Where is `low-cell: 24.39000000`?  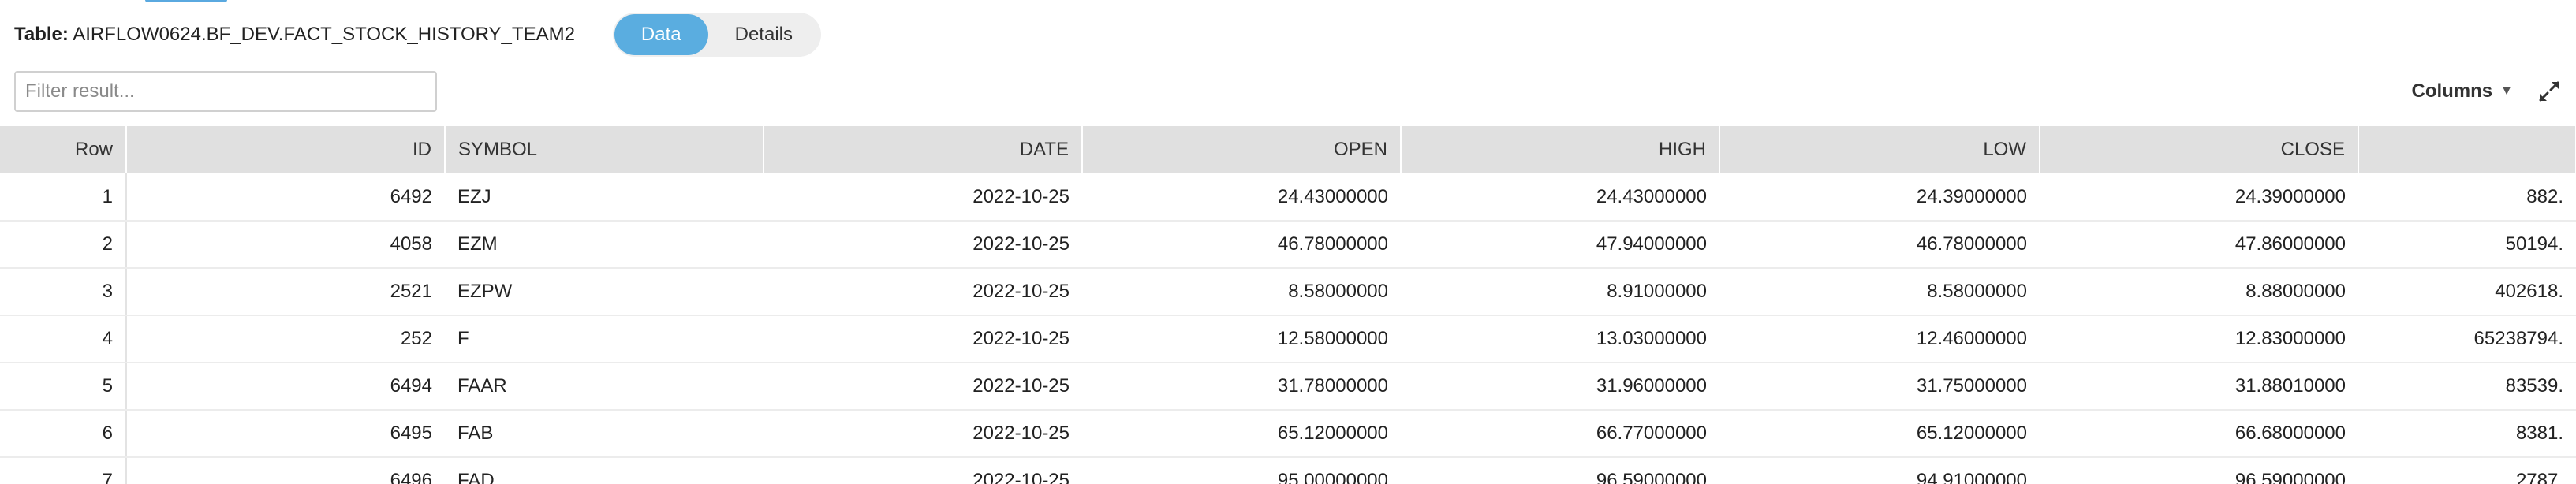
low-cell: 24.39000000 is located at coordinates (1879, 198).